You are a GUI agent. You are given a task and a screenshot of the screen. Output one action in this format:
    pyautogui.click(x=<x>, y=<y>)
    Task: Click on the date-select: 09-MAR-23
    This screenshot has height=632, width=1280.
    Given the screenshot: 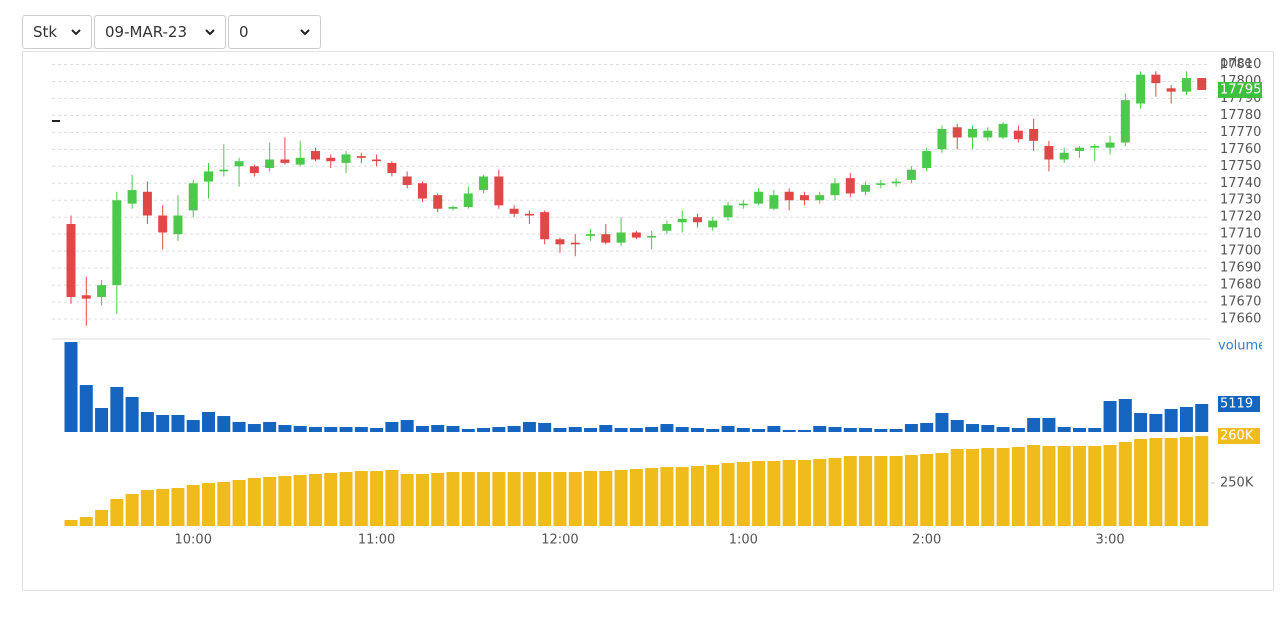 What is the action you would take?
    pyautogui.click(x=160, y=32)
    